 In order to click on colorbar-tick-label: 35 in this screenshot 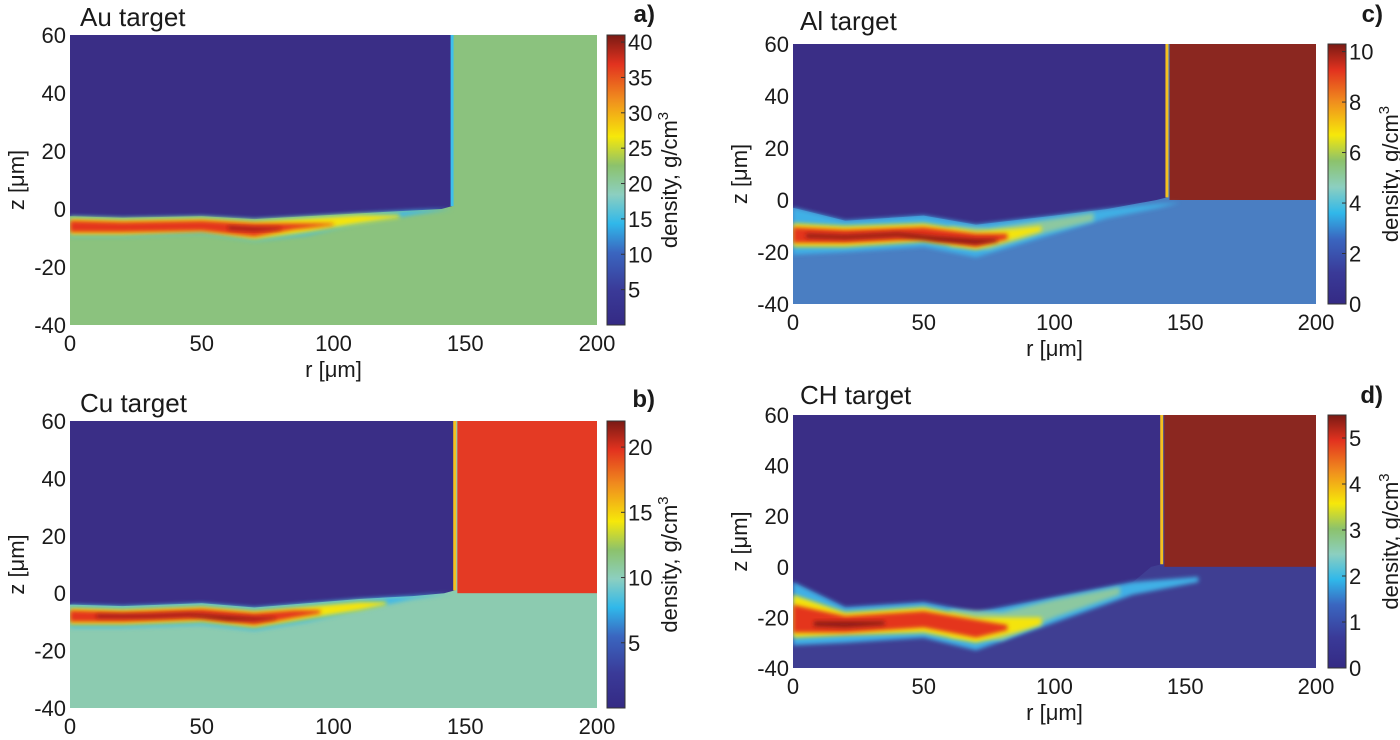, I will do `click(640, 77)`.